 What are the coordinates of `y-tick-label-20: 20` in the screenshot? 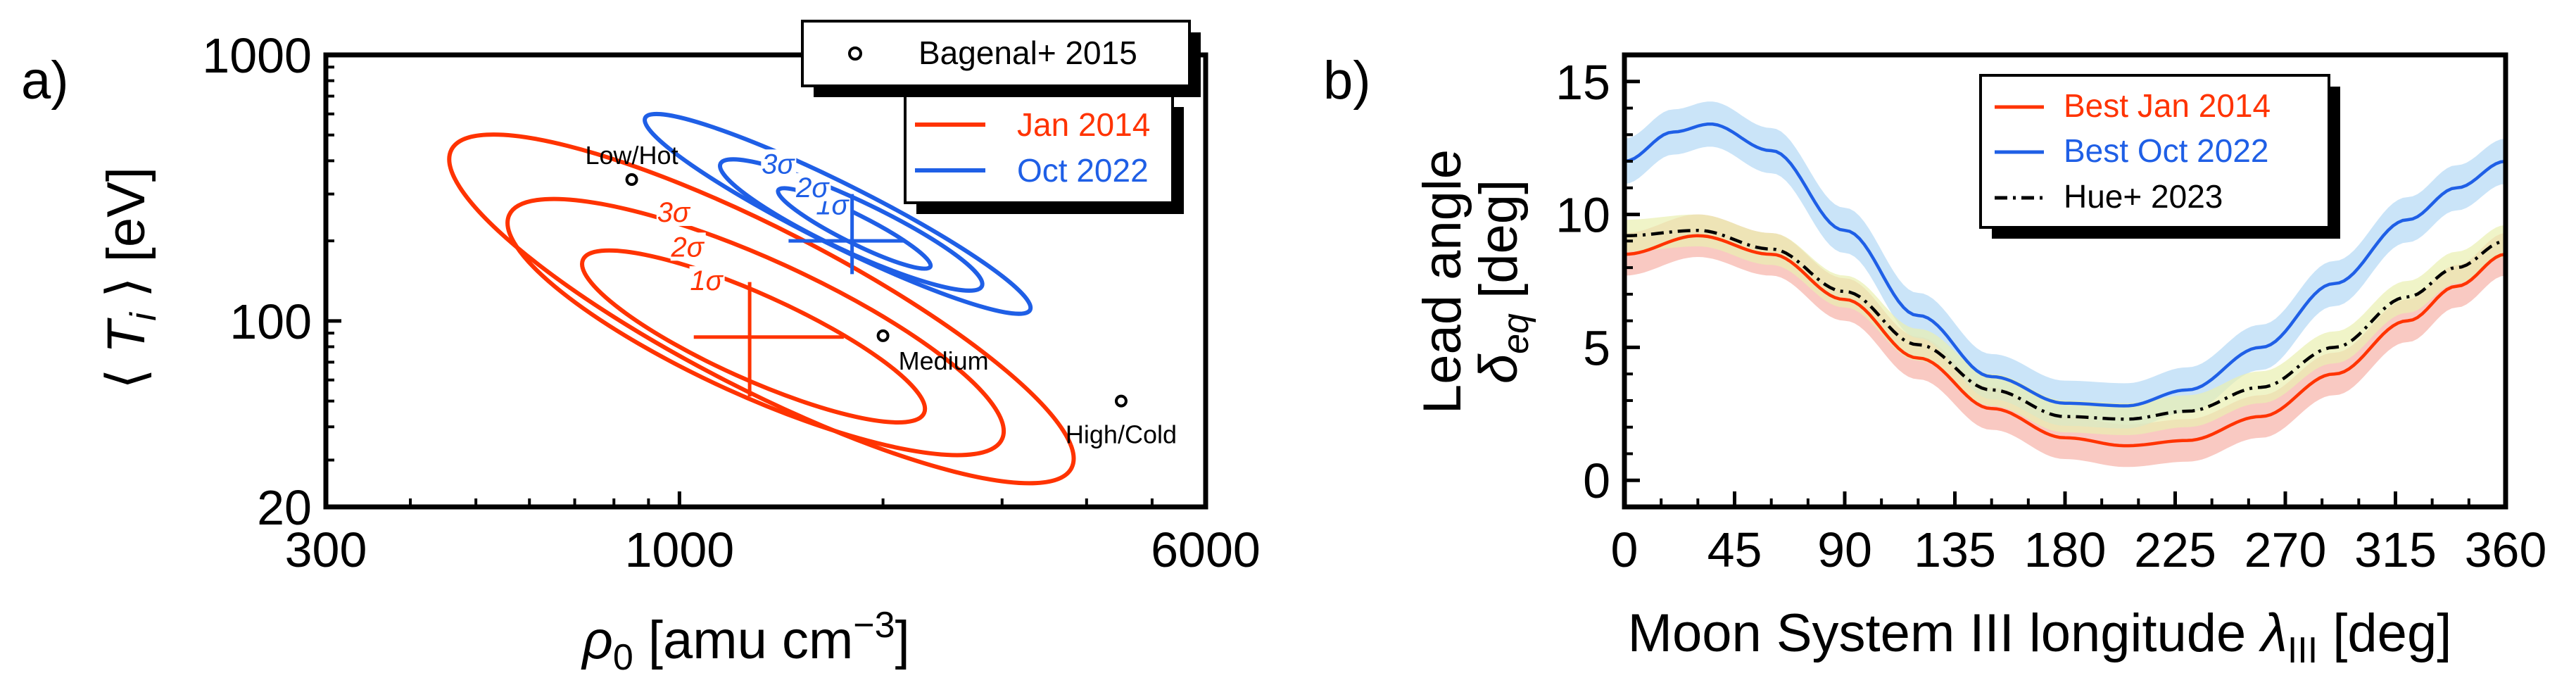 It's located at (284, 507).